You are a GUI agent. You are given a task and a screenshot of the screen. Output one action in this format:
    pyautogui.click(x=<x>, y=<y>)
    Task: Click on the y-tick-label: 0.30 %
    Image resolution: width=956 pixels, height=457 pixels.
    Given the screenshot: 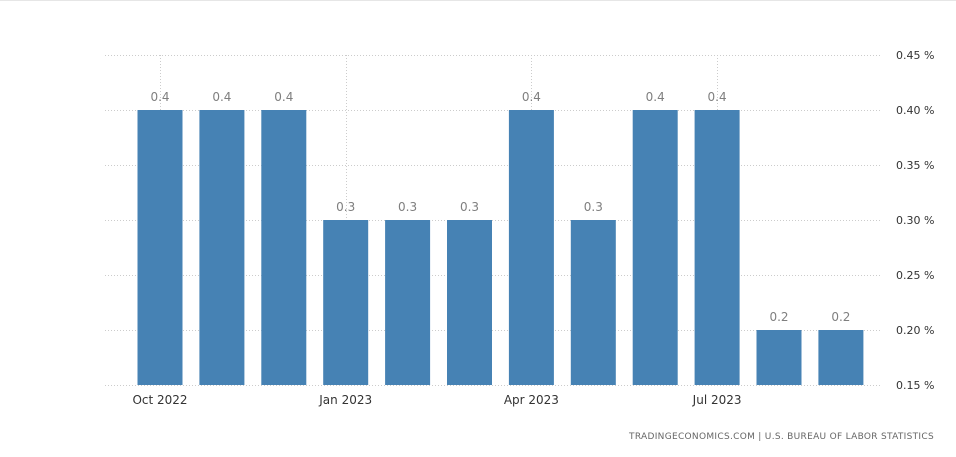 What is the action you would take?
    pyautogui.click(x=915, y=220)
    